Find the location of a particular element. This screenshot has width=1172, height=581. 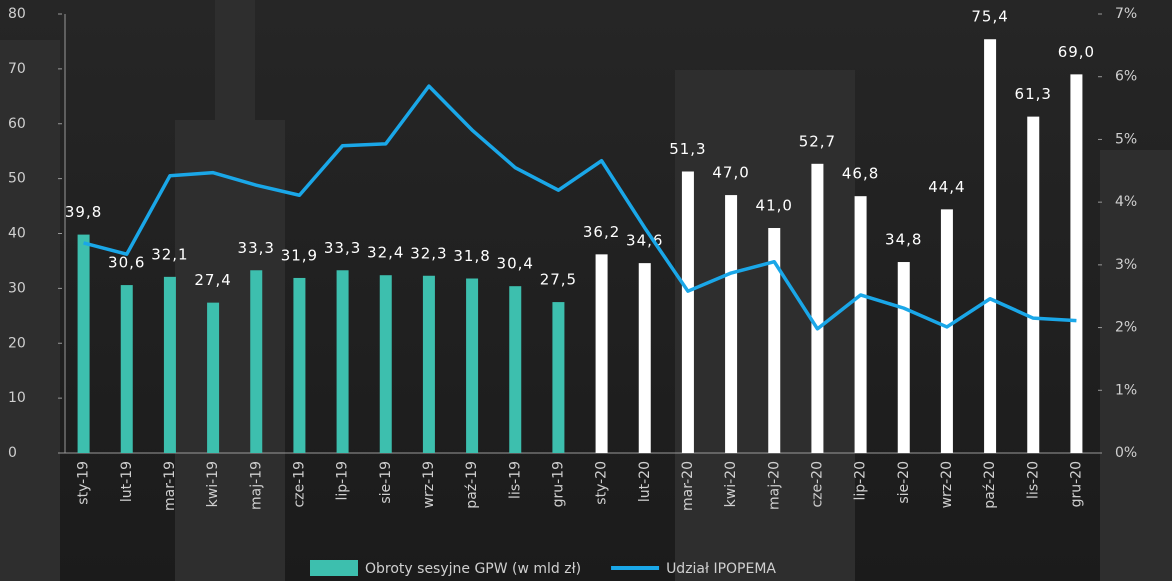

x-tick-label: gru-20 is located at coordinates (1076, 484).